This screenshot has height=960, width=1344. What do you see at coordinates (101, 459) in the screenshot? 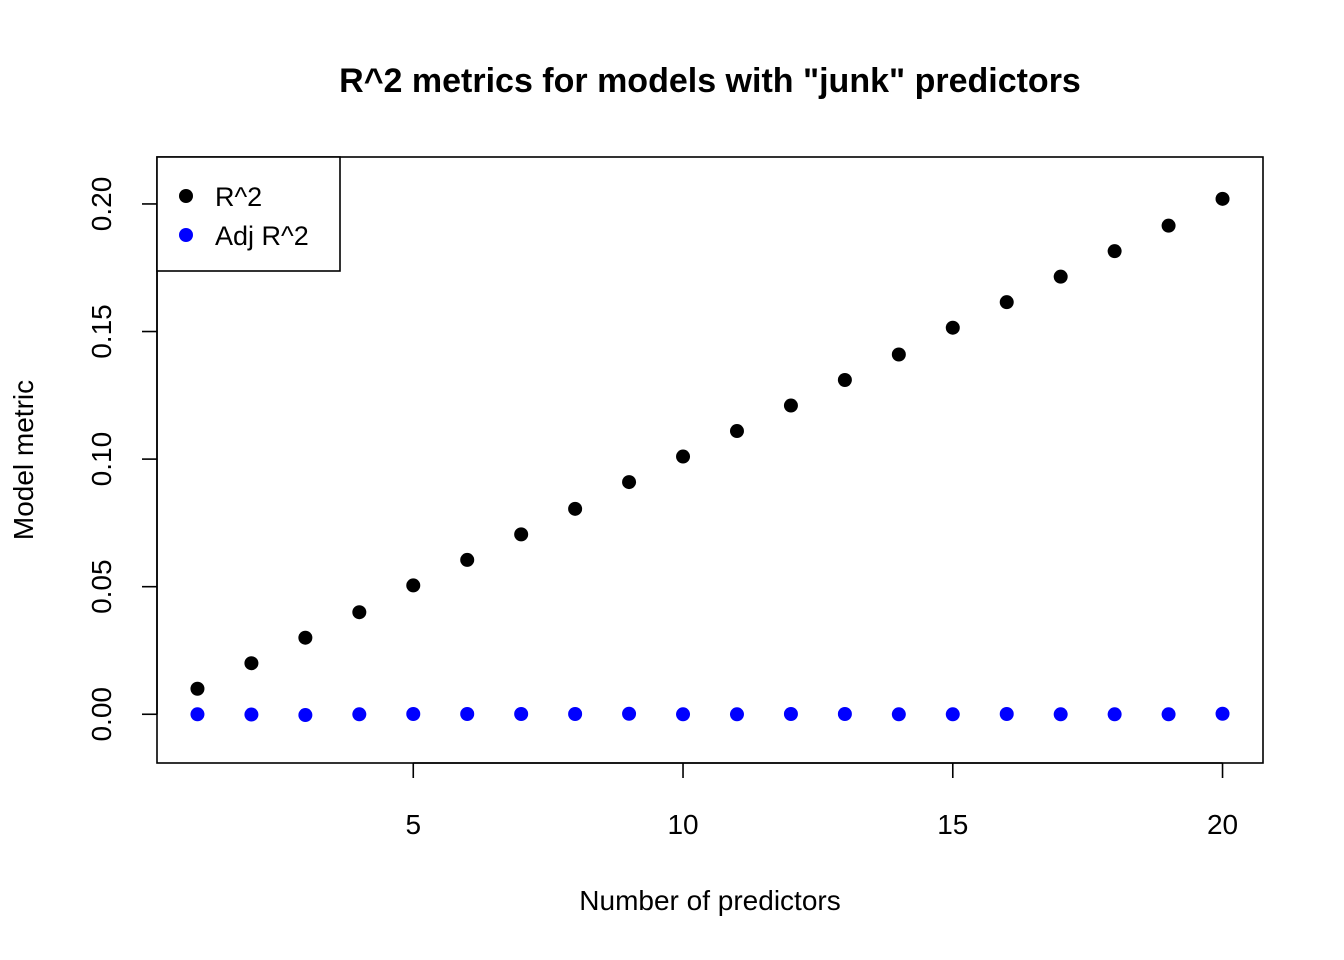
I see `y-tick-label: 0.10` at bounding box center [101, 459].